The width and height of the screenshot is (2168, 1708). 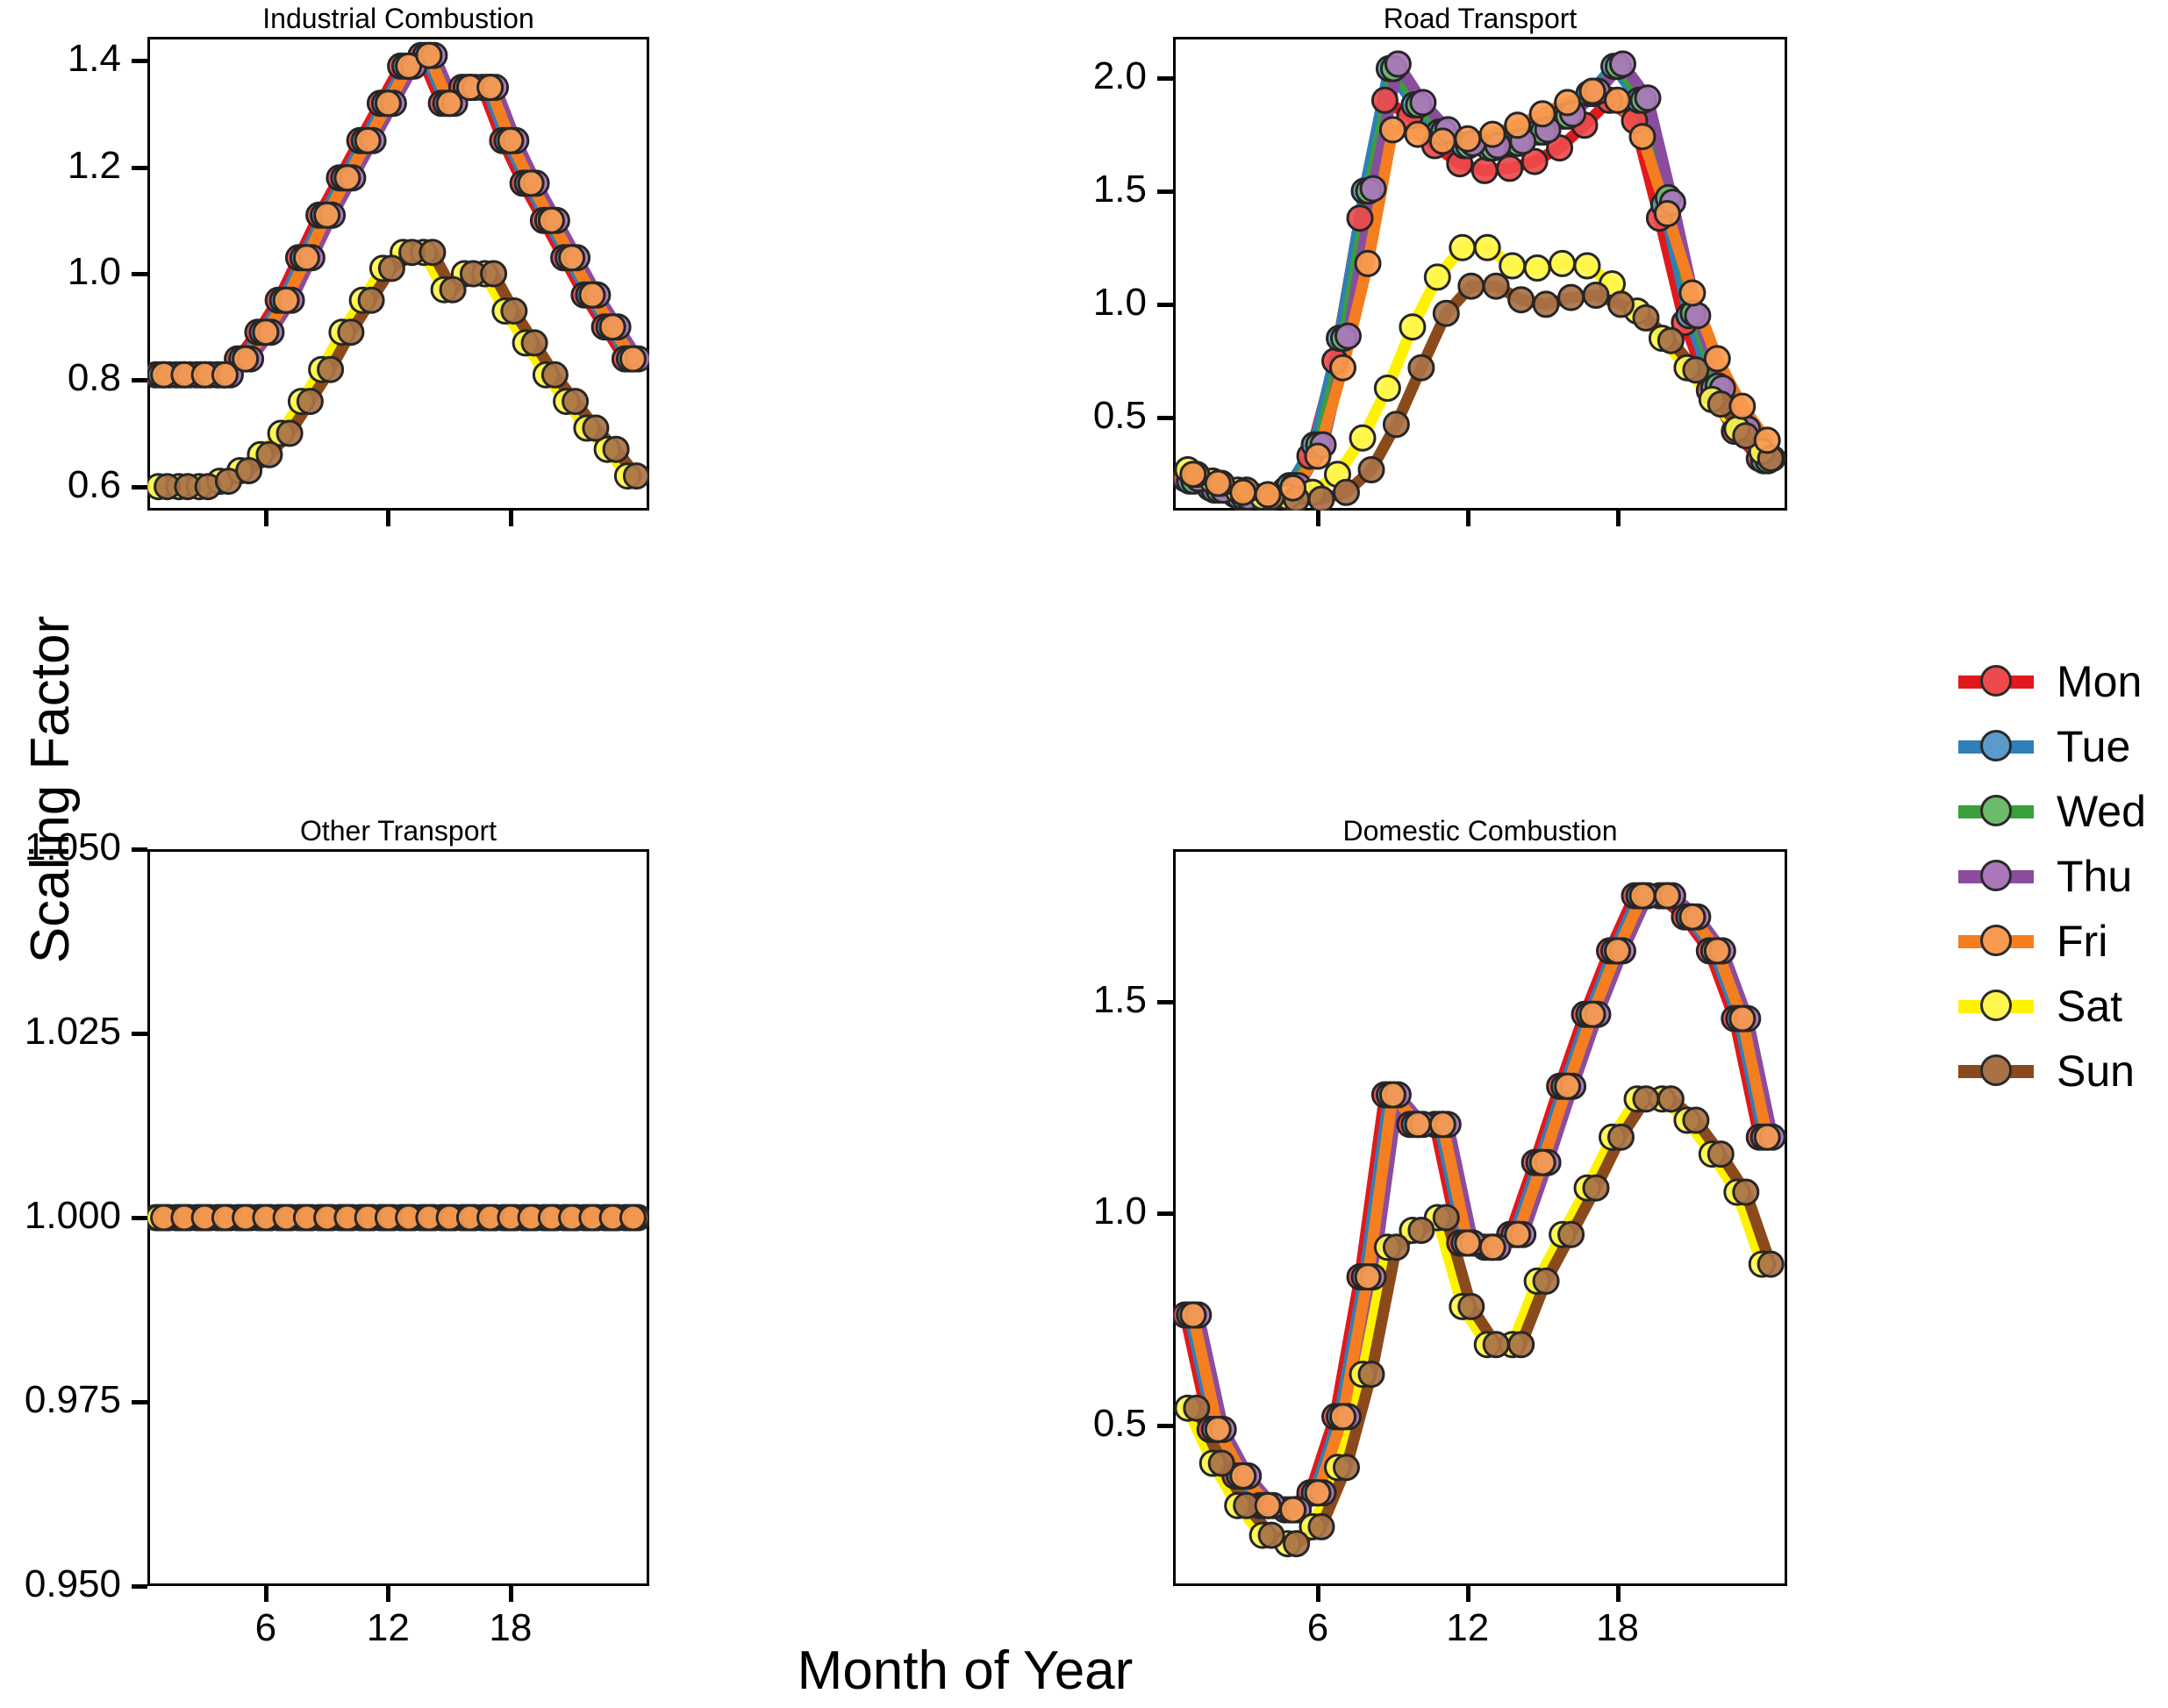 I want to click on x-tick-label: 18, so click(x=511, y=1627).